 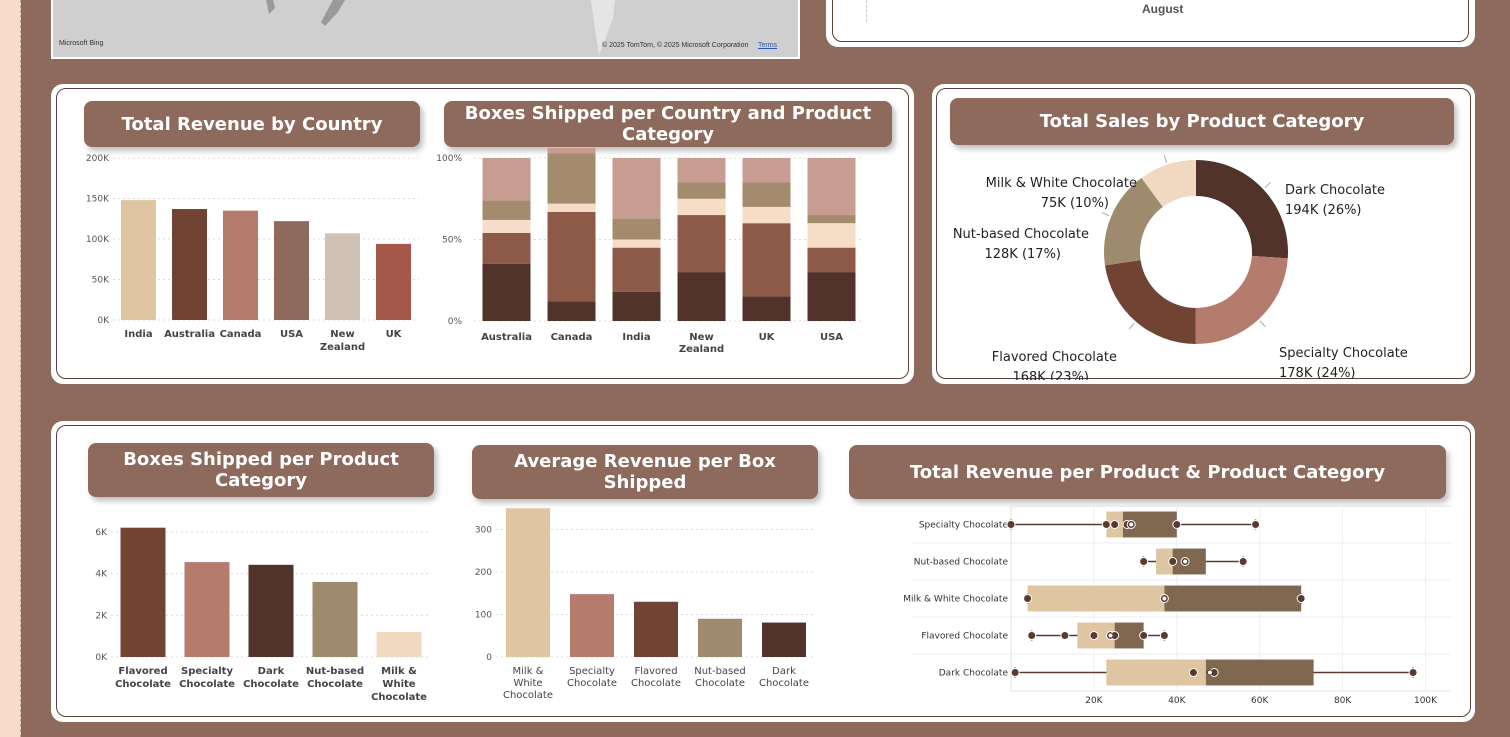 What do you see at coordinates (1343, 701) in the screenshot?
I see `x-tick-label: 80K` at bounding box center [1343, 701].